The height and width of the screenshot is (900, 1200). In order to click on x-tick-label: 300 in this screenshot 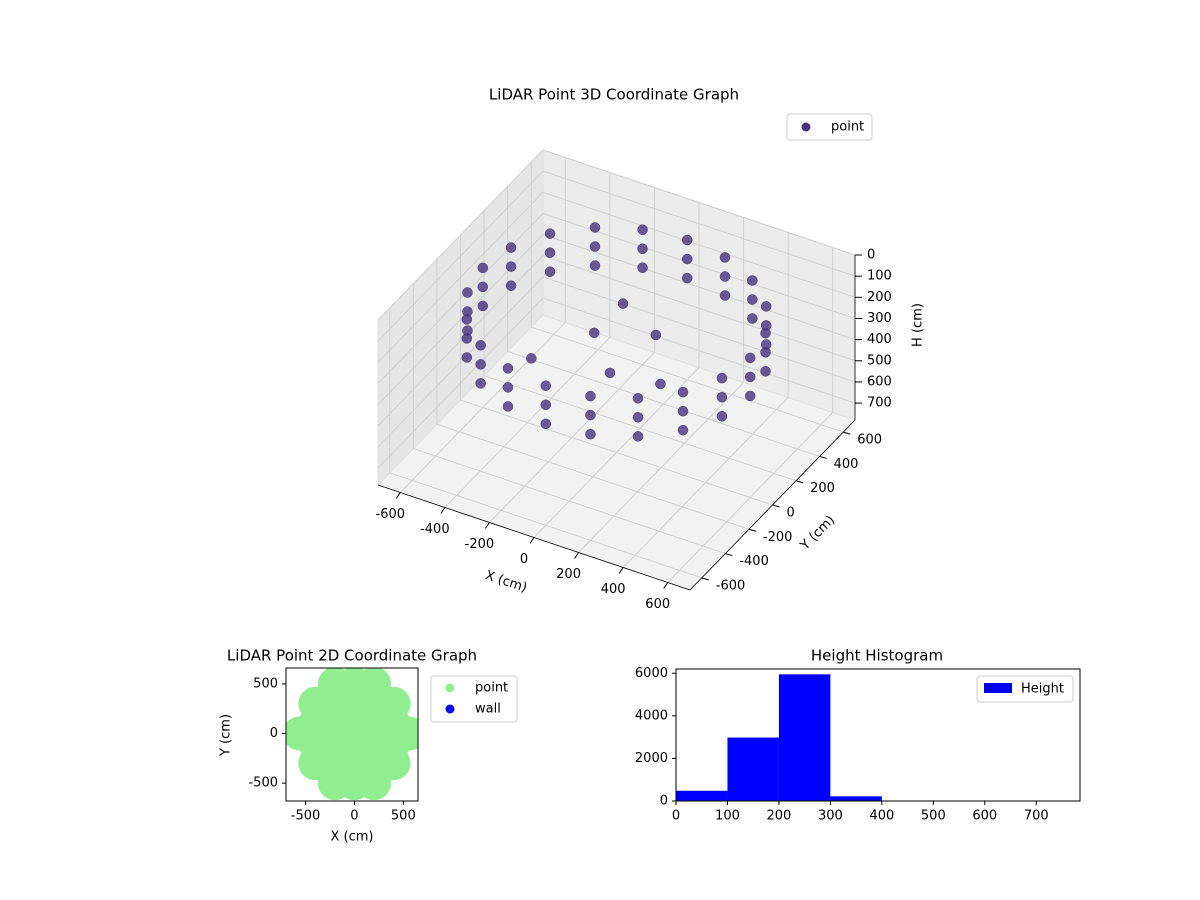, I will do `click(830, 816)`.